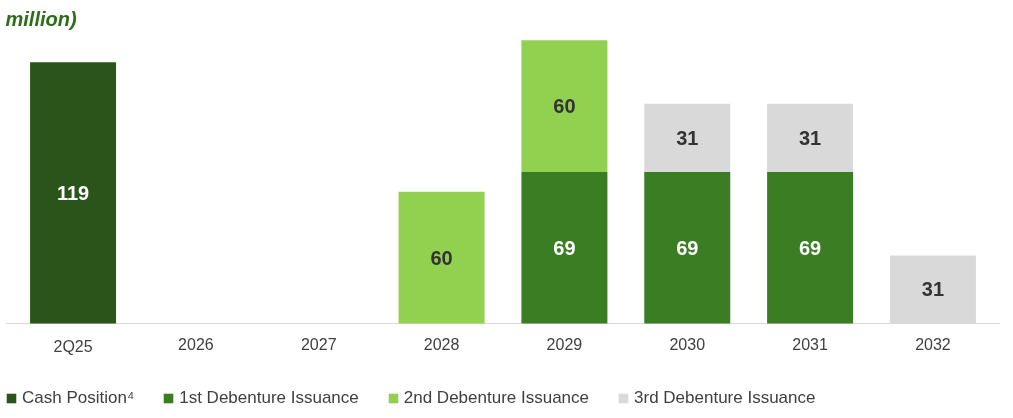  Describe the element at coordinates (441, 344) in the screenshot. I see `x-tick-label: 2028` at that location.